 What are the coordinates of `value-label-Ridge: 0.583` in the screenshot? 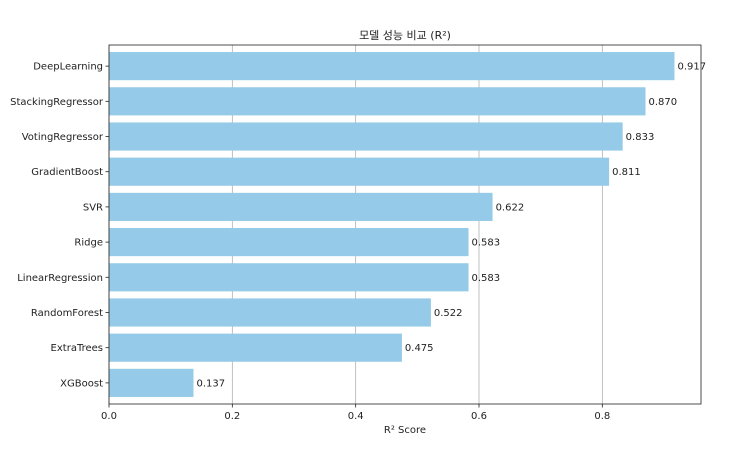 It's located at (486, 243).